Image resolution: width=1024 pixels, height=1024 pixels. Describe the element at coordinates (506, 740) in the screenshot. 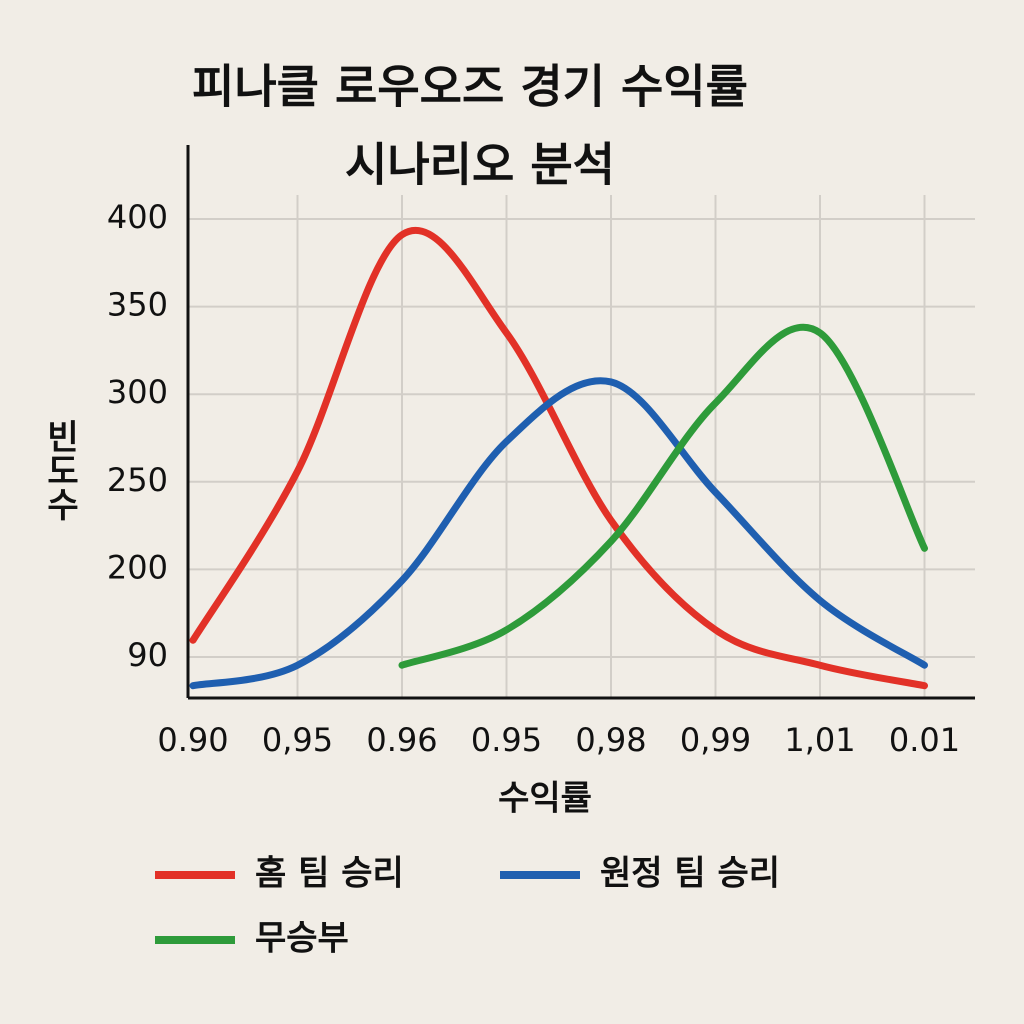

I see `x-tick-label: 0.95` at that location.